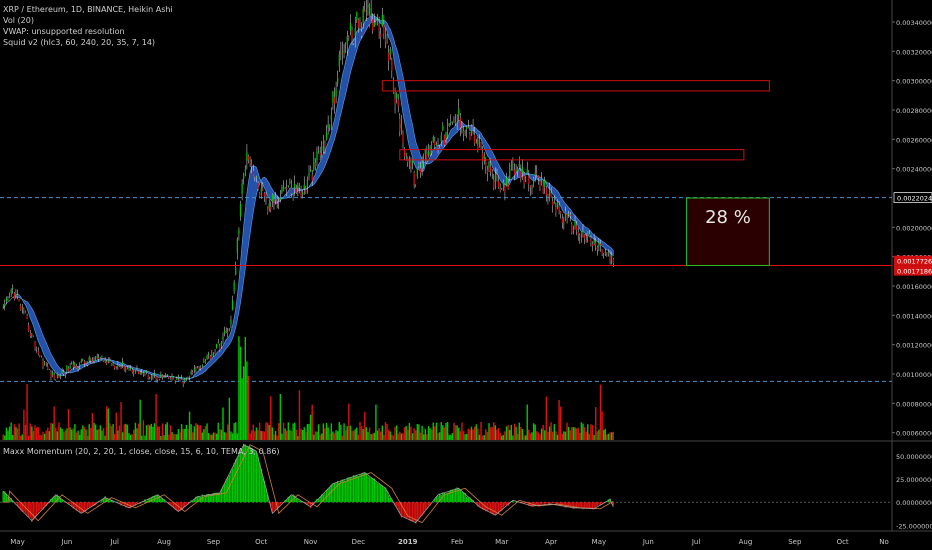 This screenshot has height=550, width=932. What do you see at coordinates (114, 542) in the screenshot?
I see `time-tick-label: Jul` at bounding box center [114, 542].